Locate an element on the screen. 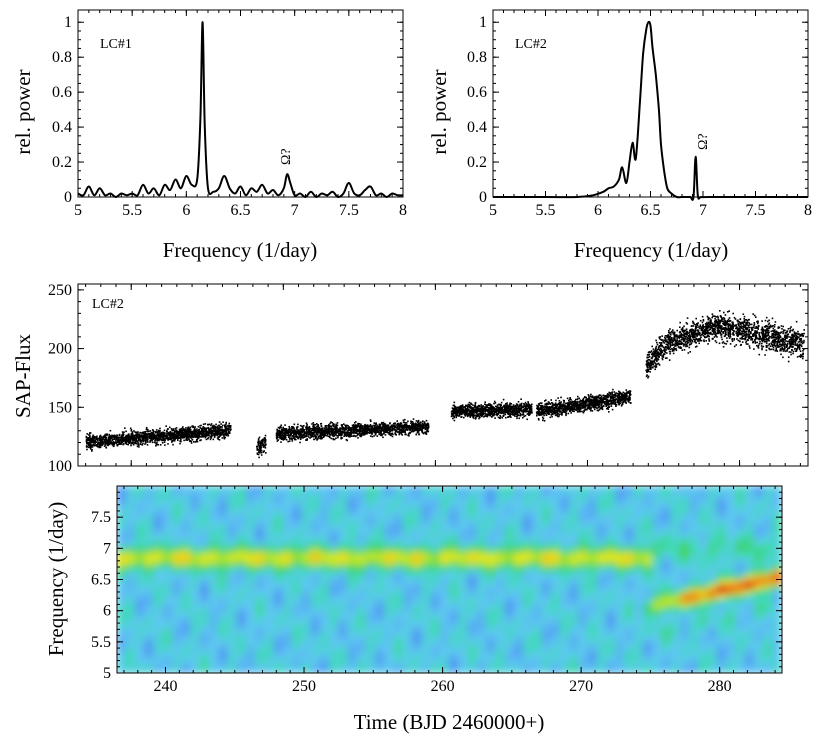 This screenshot has width=830, height=741. periodogram-lc1-omega-annotation: Ω? is located at coordinates (286, 156).